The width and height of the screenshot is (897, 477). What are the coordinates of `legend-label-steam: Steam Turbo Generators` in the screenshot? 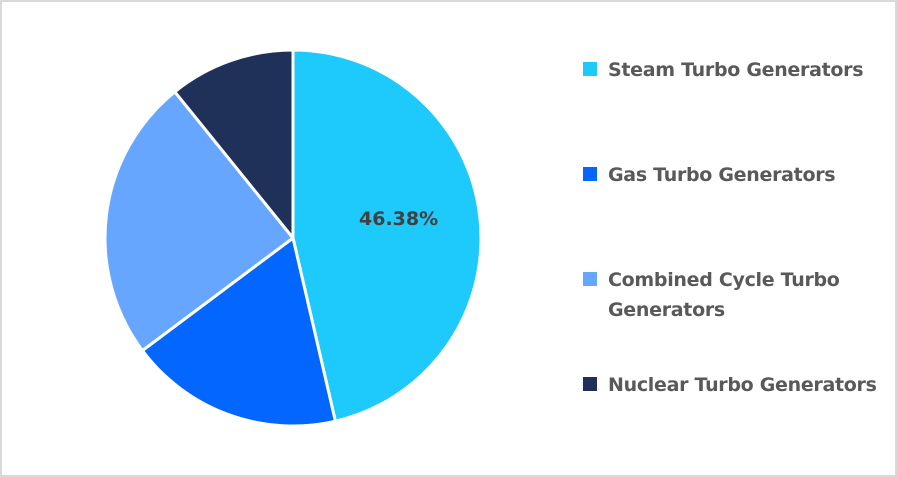 It's located at (736, 70).